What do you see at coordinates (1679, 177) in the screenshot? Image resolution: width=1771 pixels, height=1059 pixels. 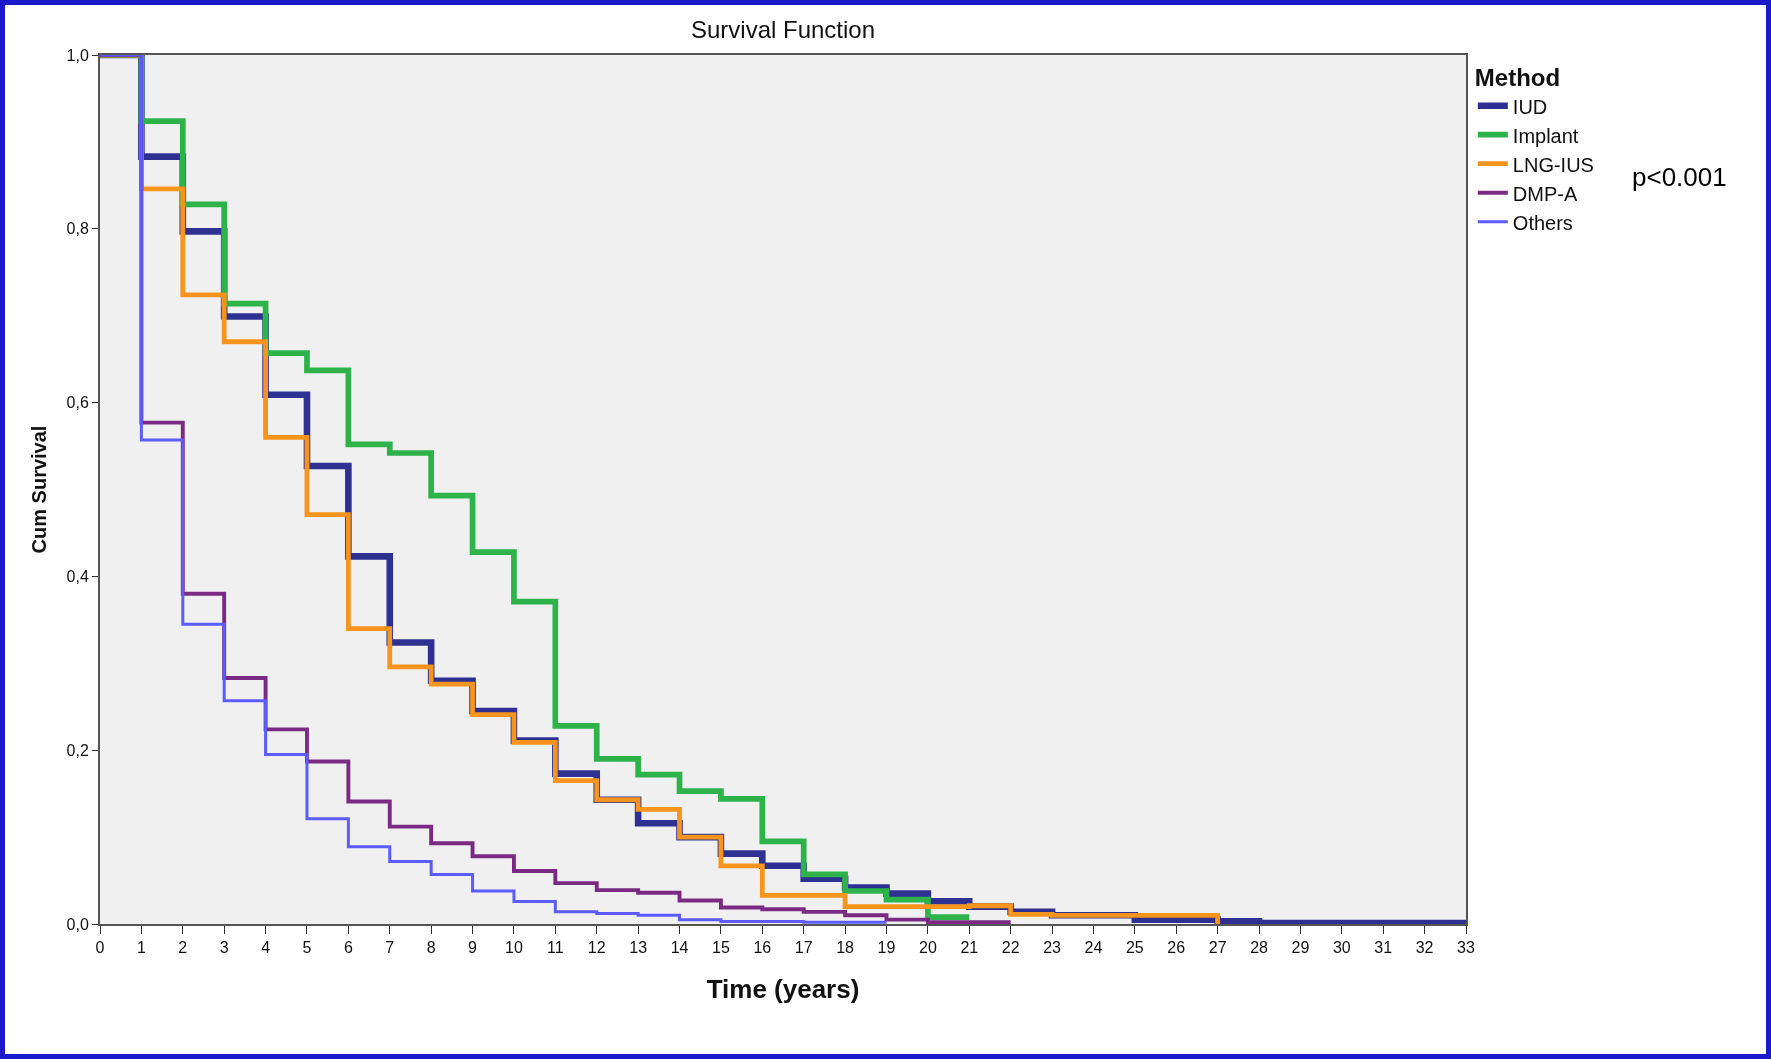 I see `text: p<0.001` at bounding box center [1679, 177].